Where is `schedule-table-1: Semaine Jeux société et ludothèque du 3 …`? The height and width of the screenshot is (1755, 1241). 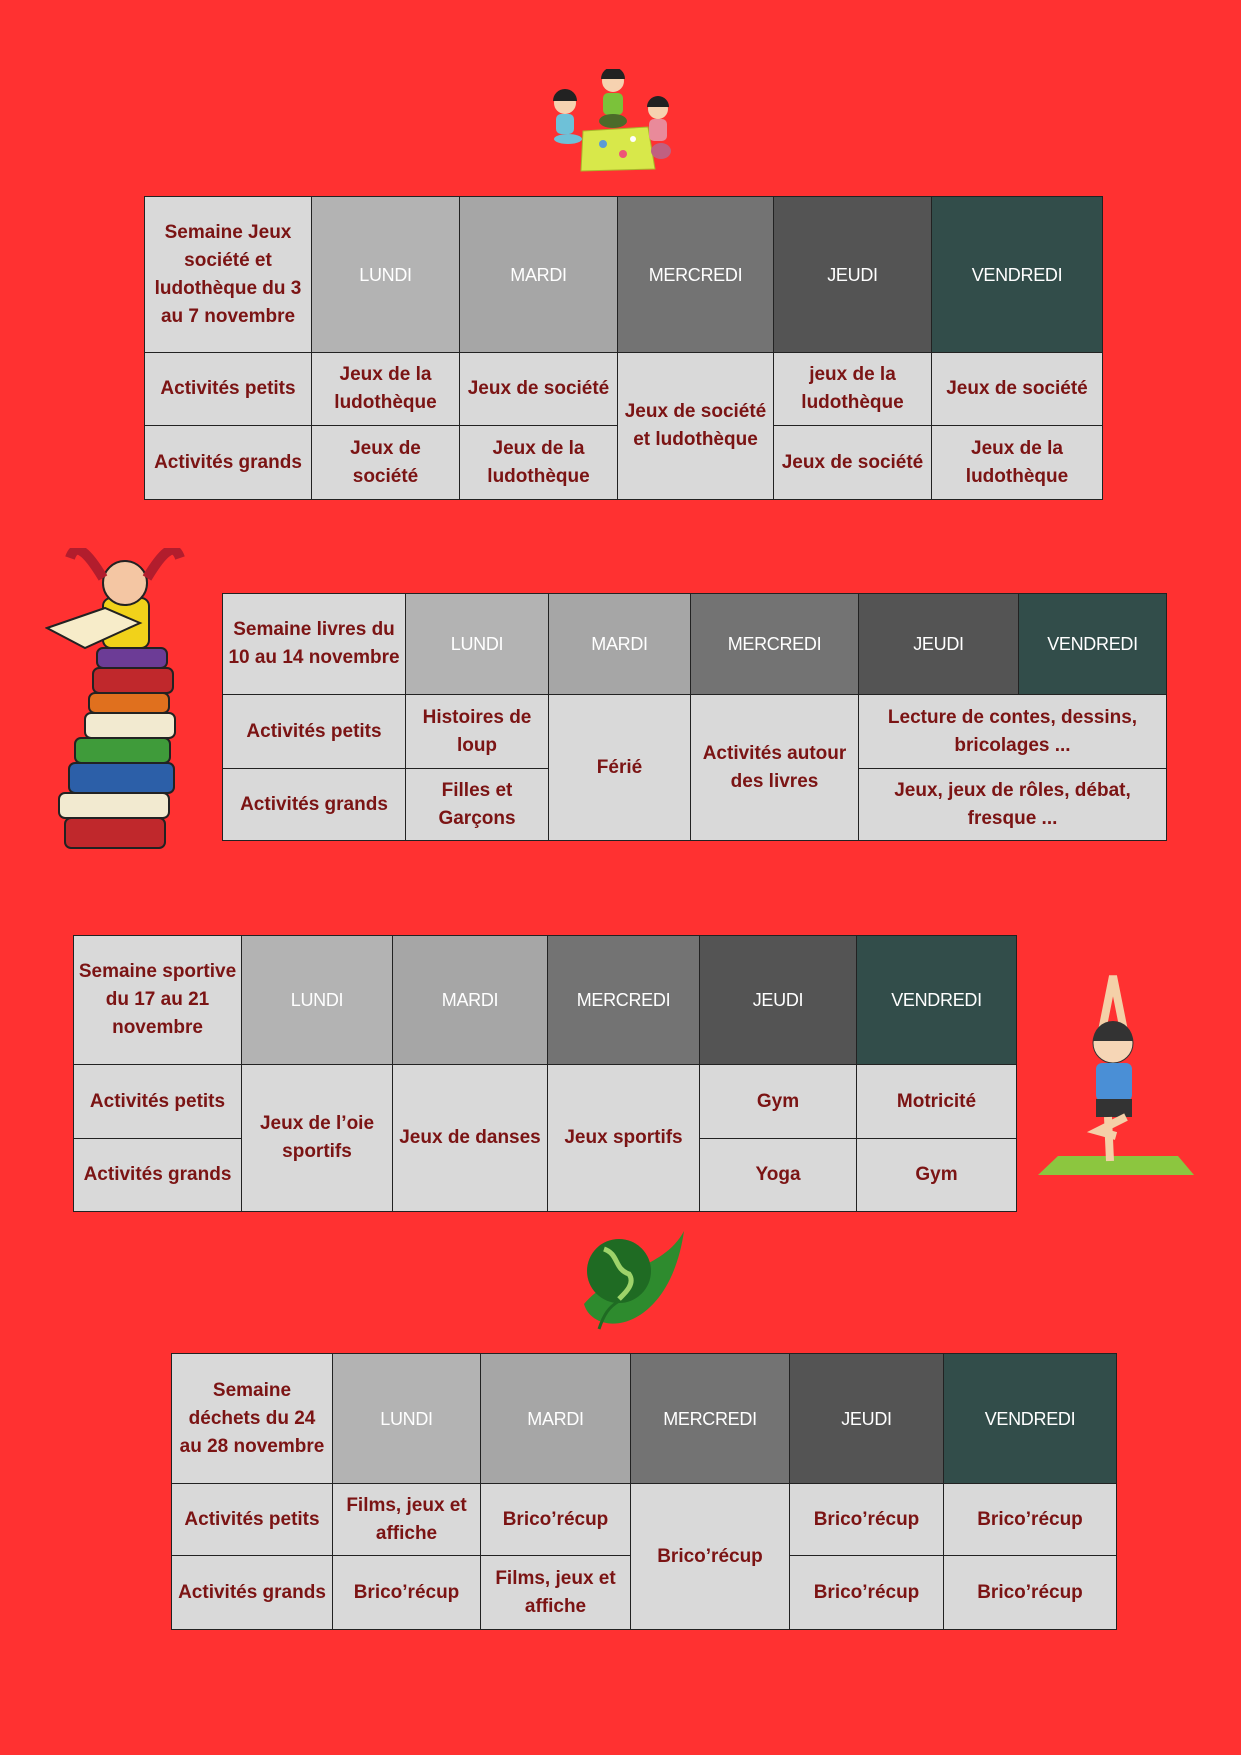
schedule-table-1: Semaine Jeux société et ludothèque du 3 … is located at coordinates (623, 348).